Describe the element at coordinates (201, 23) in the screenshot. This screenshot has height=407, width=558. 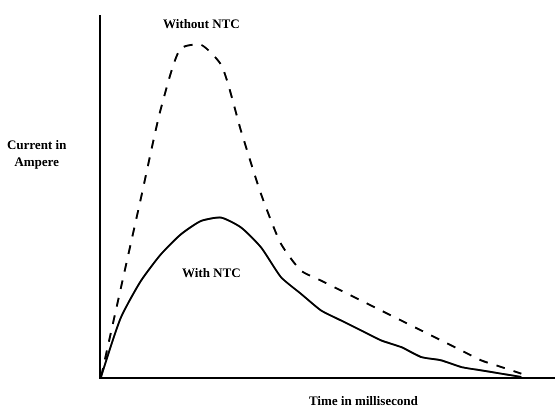
I see `series-label: Without NTC` at that location.